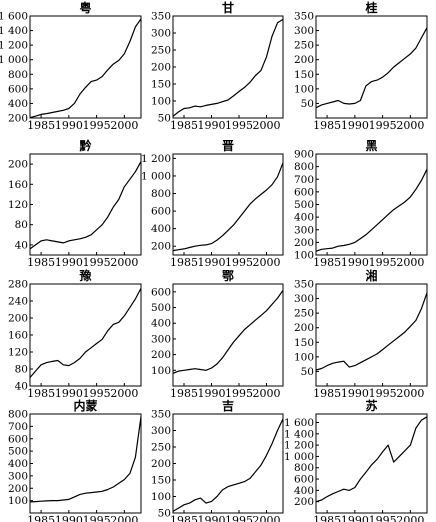 The image size is (436, 522). I want to click on y-tick-label: 1 400, so click(14, 31).